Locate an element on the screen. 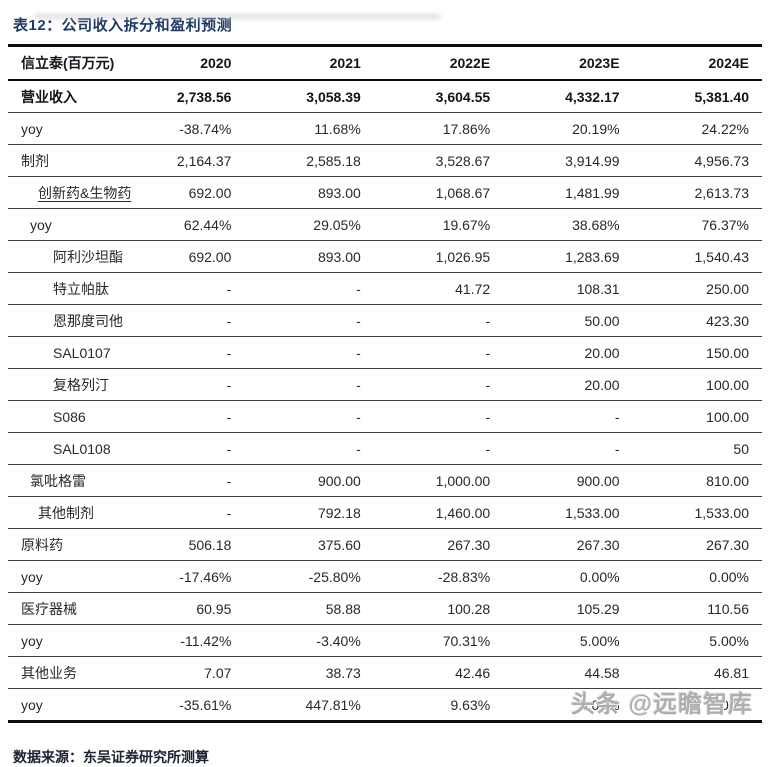  cell-value: 24.22% is located at coordinates (725, 128).